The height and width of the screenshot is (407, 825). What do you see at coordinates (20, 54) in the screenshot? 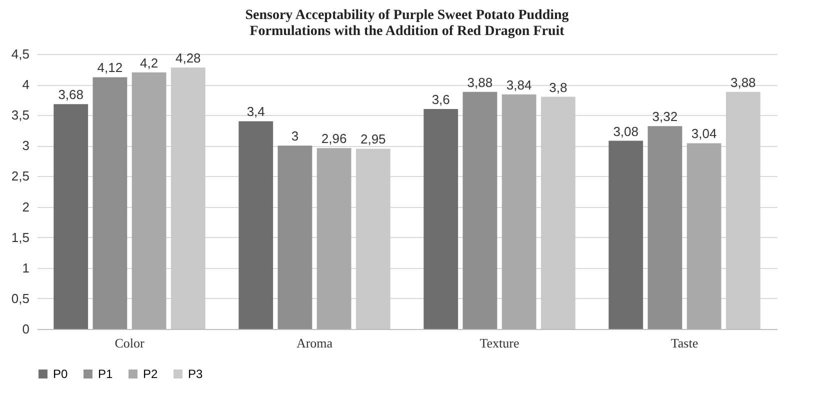
I see `y-tick-label: 4,5` at bounding box center [20, 54].